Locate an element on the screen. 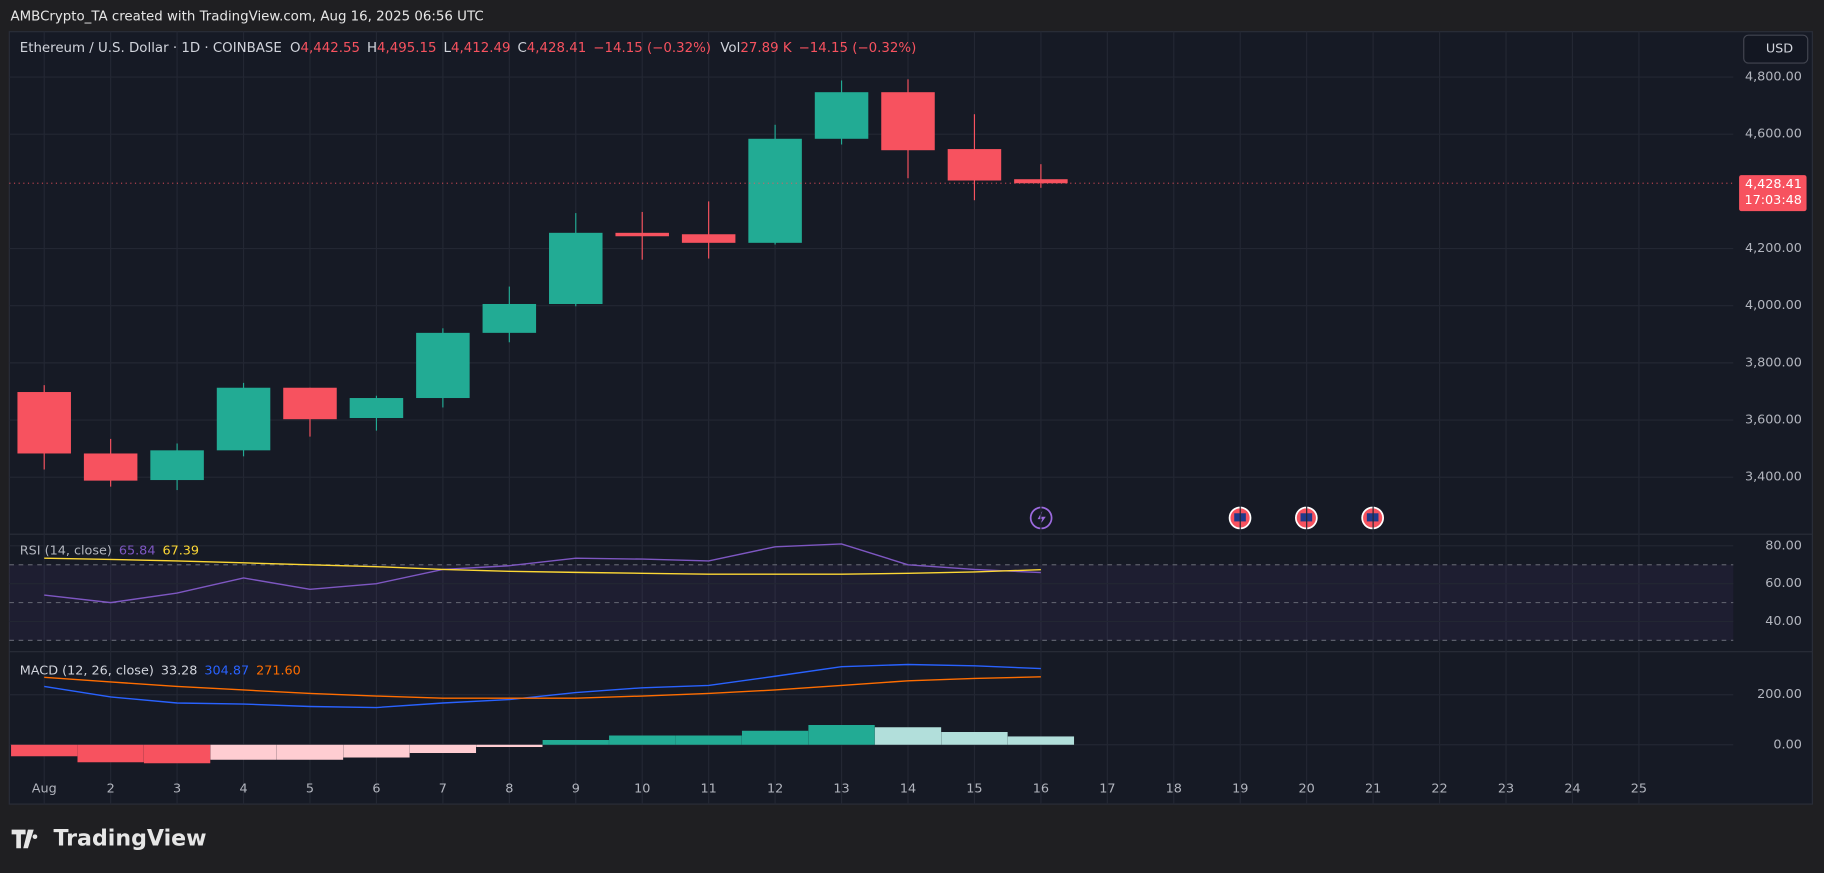 The height and width of the screenshot is (873, 1824). currency-button is located at coordinates (1776, 49).